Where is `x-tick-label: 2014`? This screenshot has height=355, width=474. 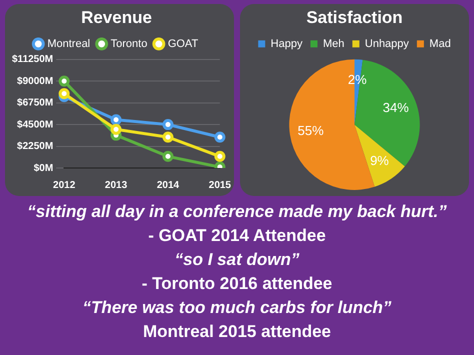 x-tick-label: 2014 is located at coordinates (168, 185).